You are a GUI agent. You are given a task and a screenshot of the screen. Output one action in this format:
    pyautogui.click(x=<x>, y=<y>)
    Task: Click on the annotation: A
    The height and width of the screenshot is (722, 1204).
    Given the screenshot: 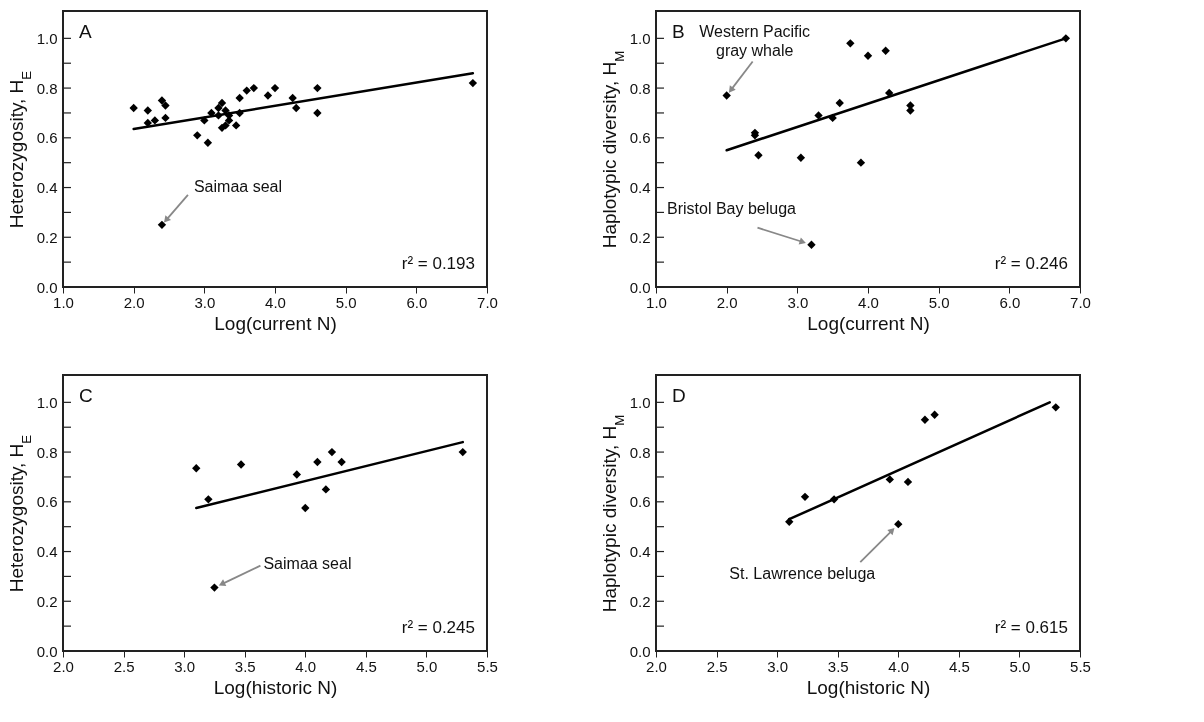 What is the action you would take?
    pyautogui.click(x=85, y=31)
    